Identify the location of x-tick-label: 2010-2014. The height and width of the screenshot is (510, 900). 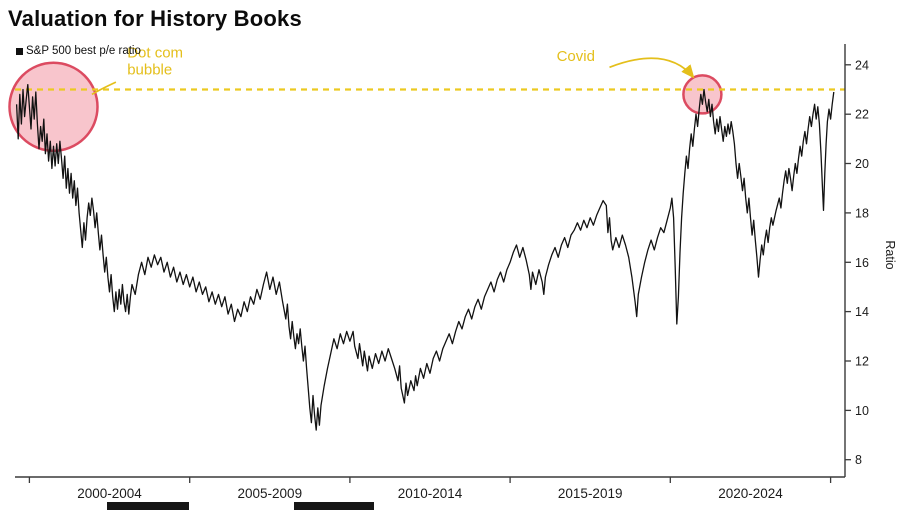
(430, 493).